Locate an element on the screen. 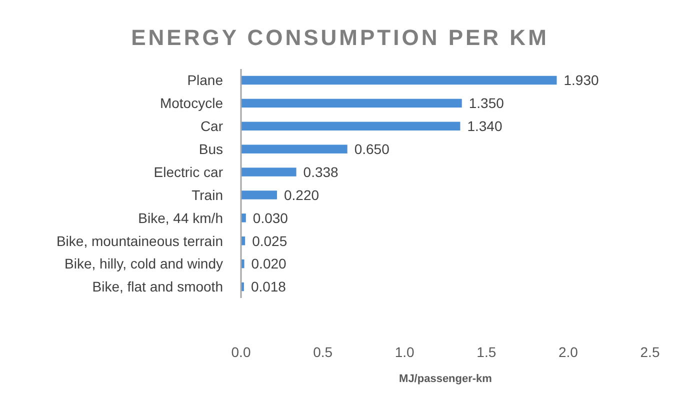  data-label: 1.930 is located at coordinates (581, 80).